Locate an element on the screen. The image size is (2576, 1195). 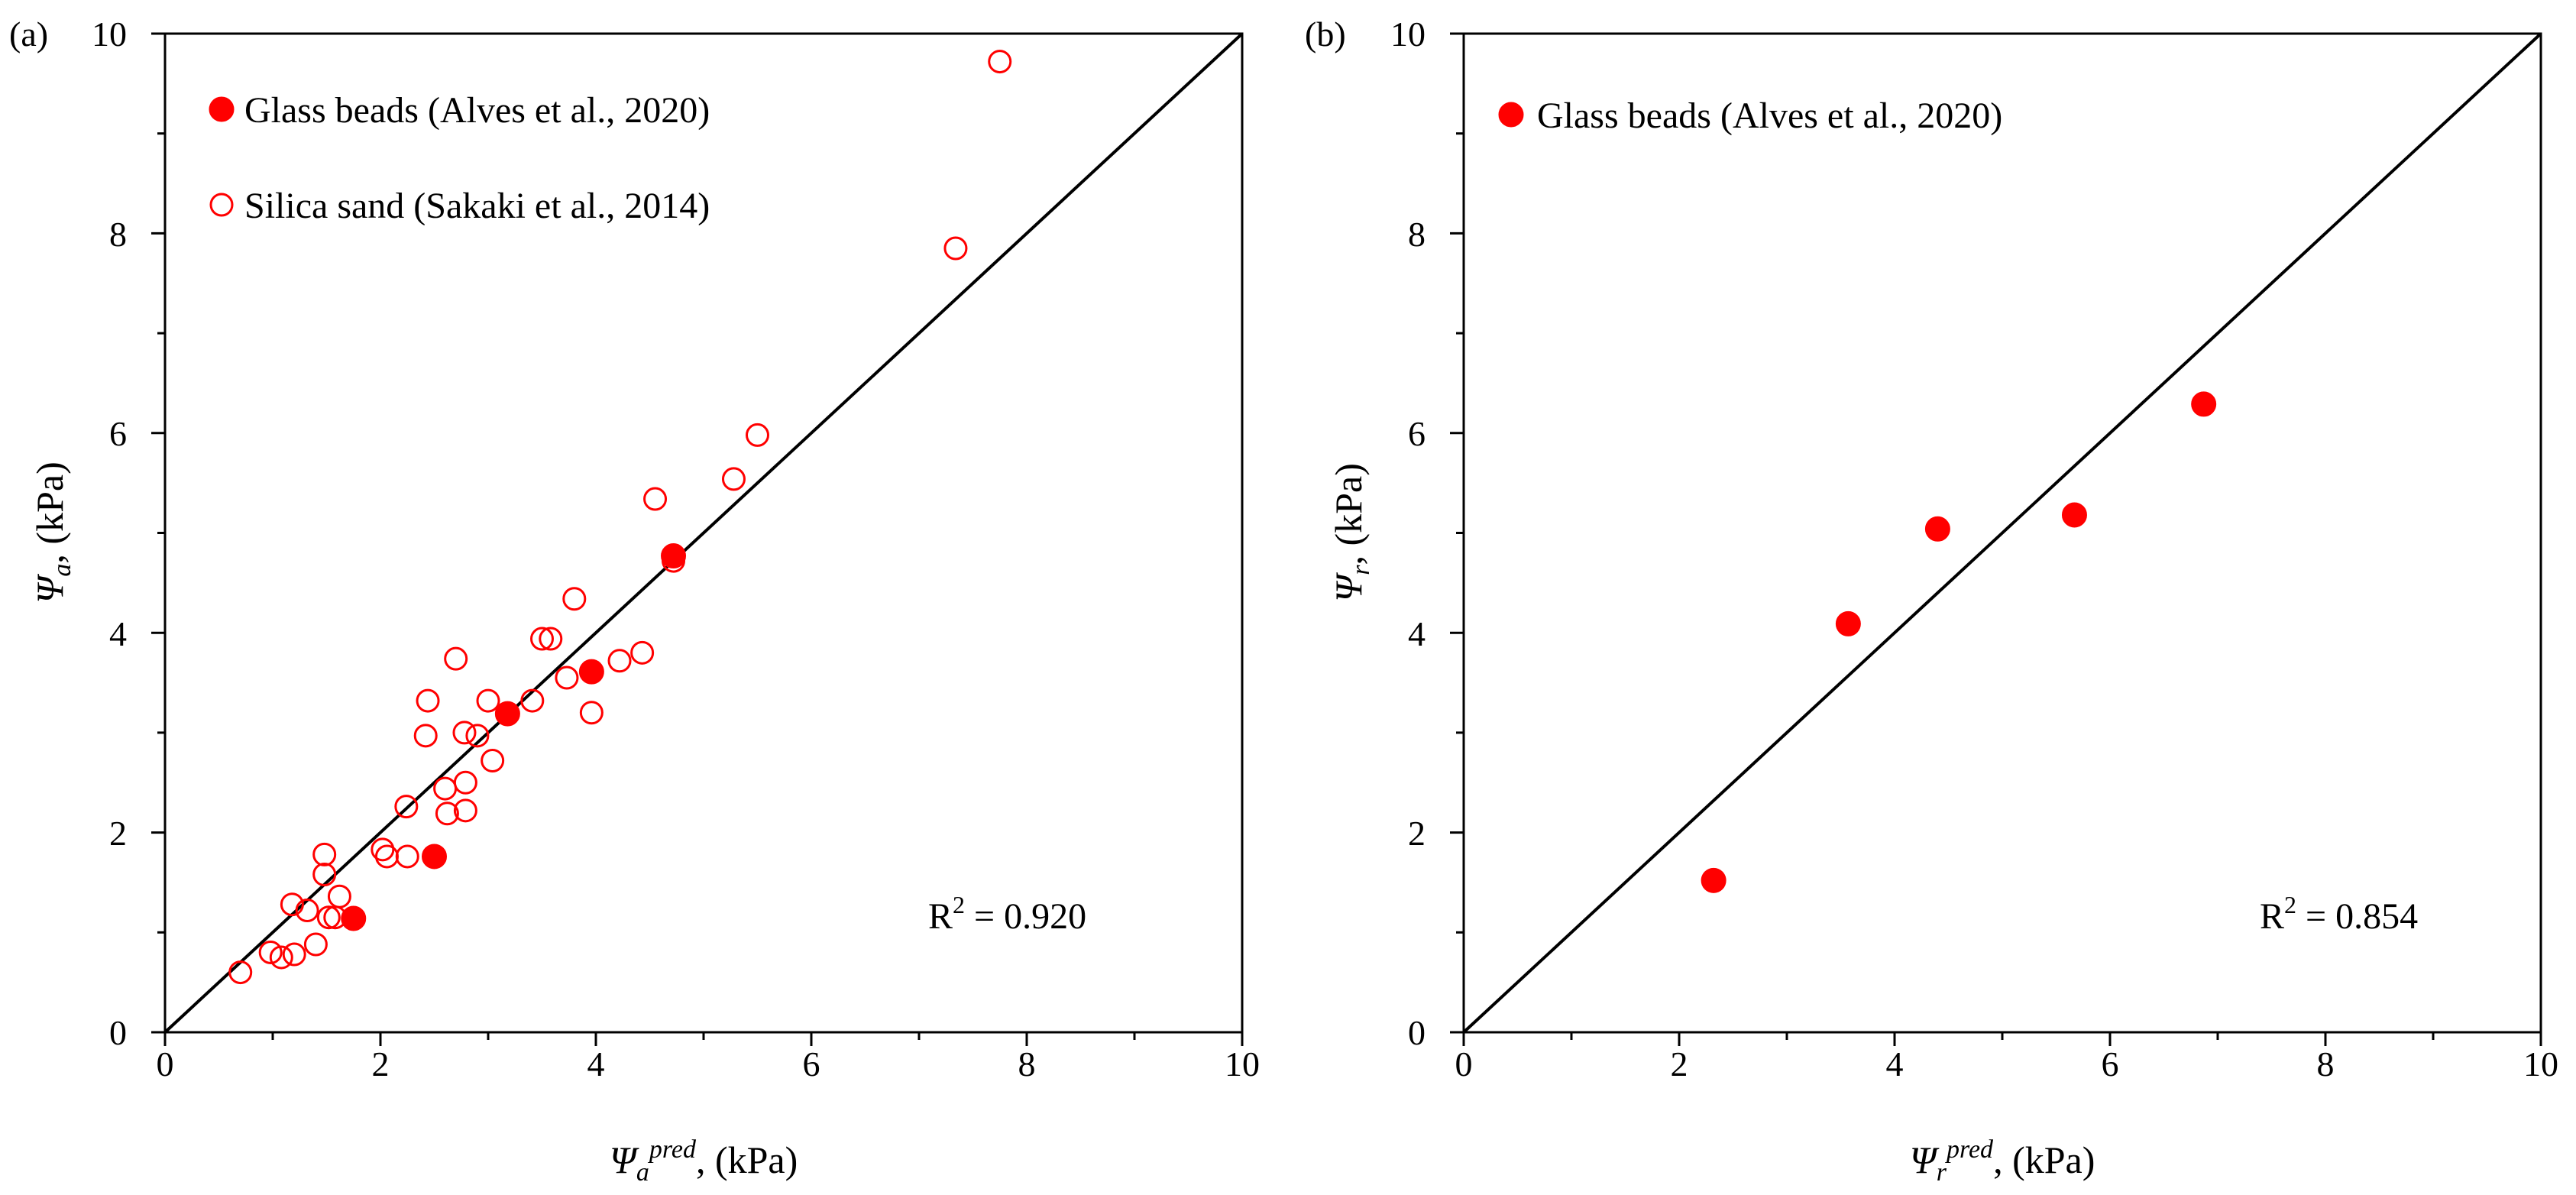
panel-b-y-tick-label: 10 is located at coordinates (1408, 34).